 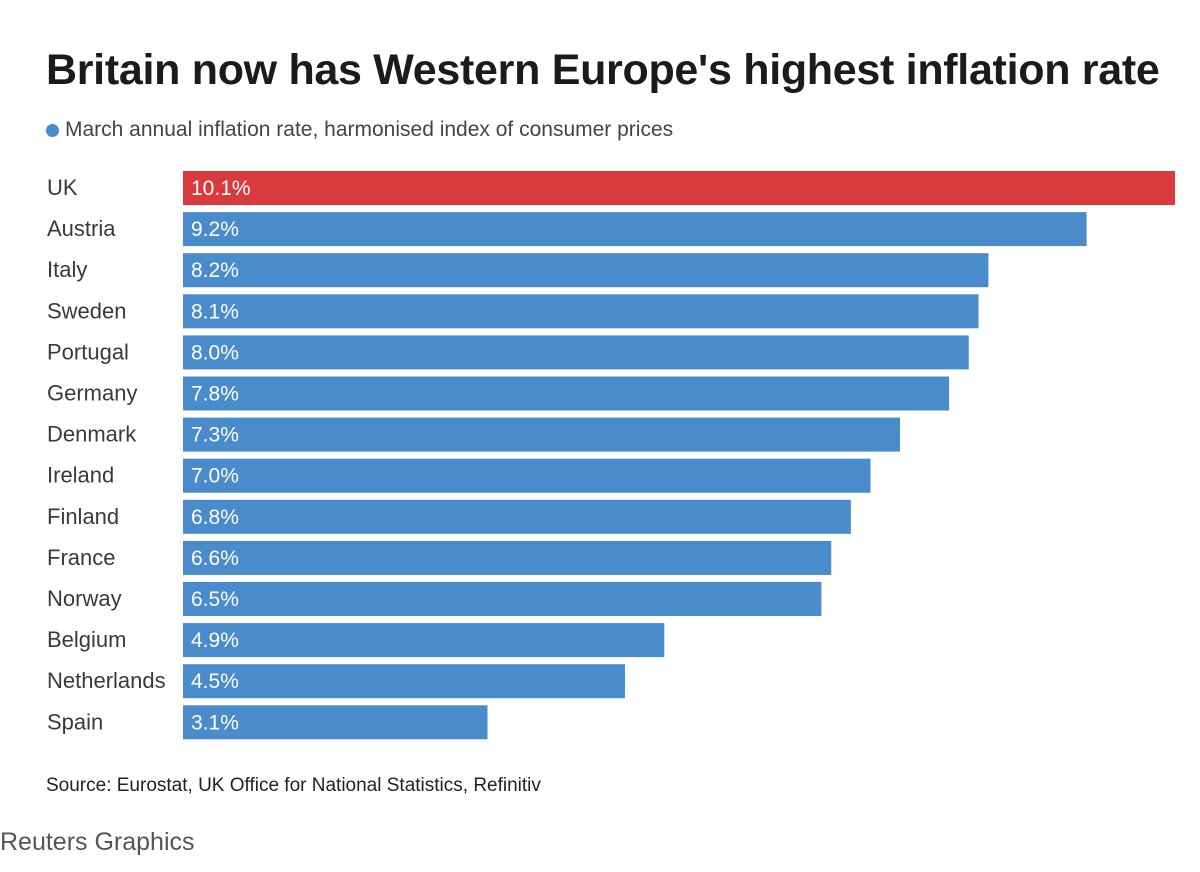 I want to click on category-label: Spain, so click(x=75, y=721).